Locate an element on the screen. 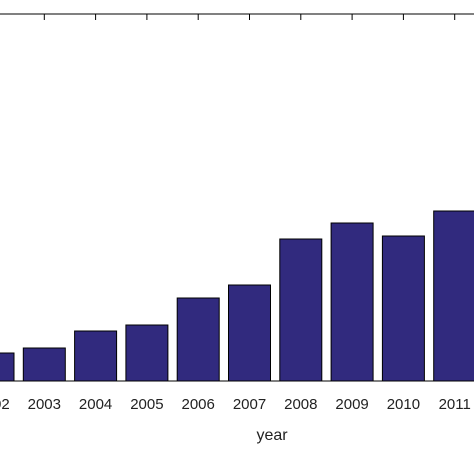 The height and width of the screenshot is (474, 474). x-tick-label: 2004 is located at coordinates (95, 404).